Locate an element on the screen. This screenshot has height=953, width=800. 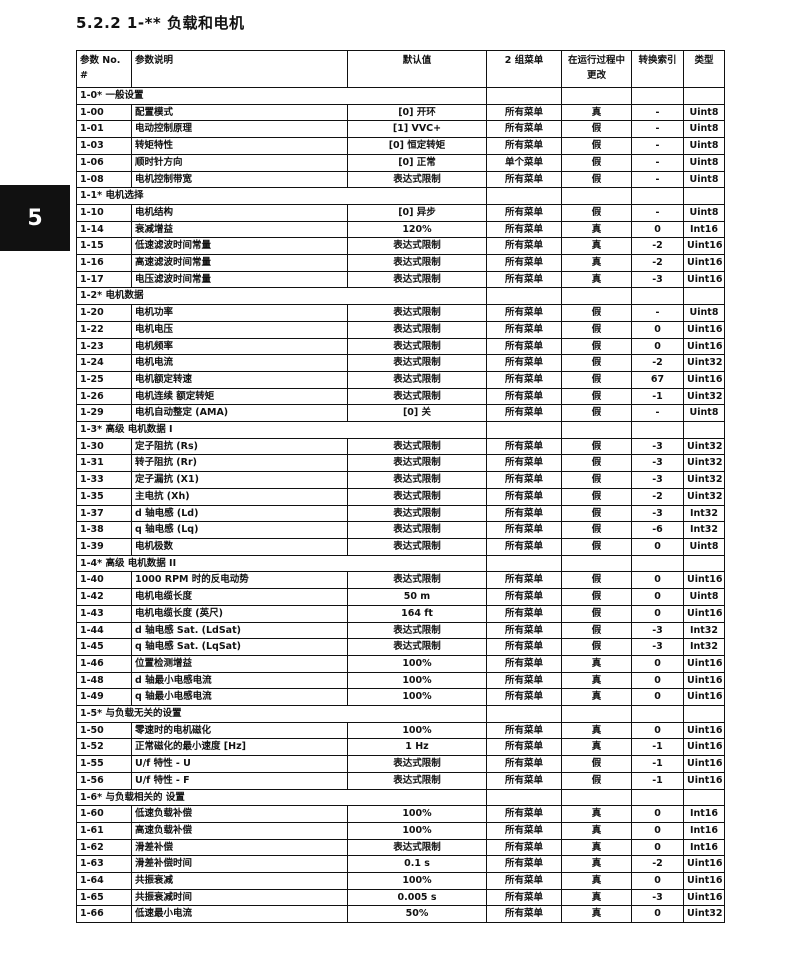
default-value-cell: 0.1 s is located at coordinates (417, 864).